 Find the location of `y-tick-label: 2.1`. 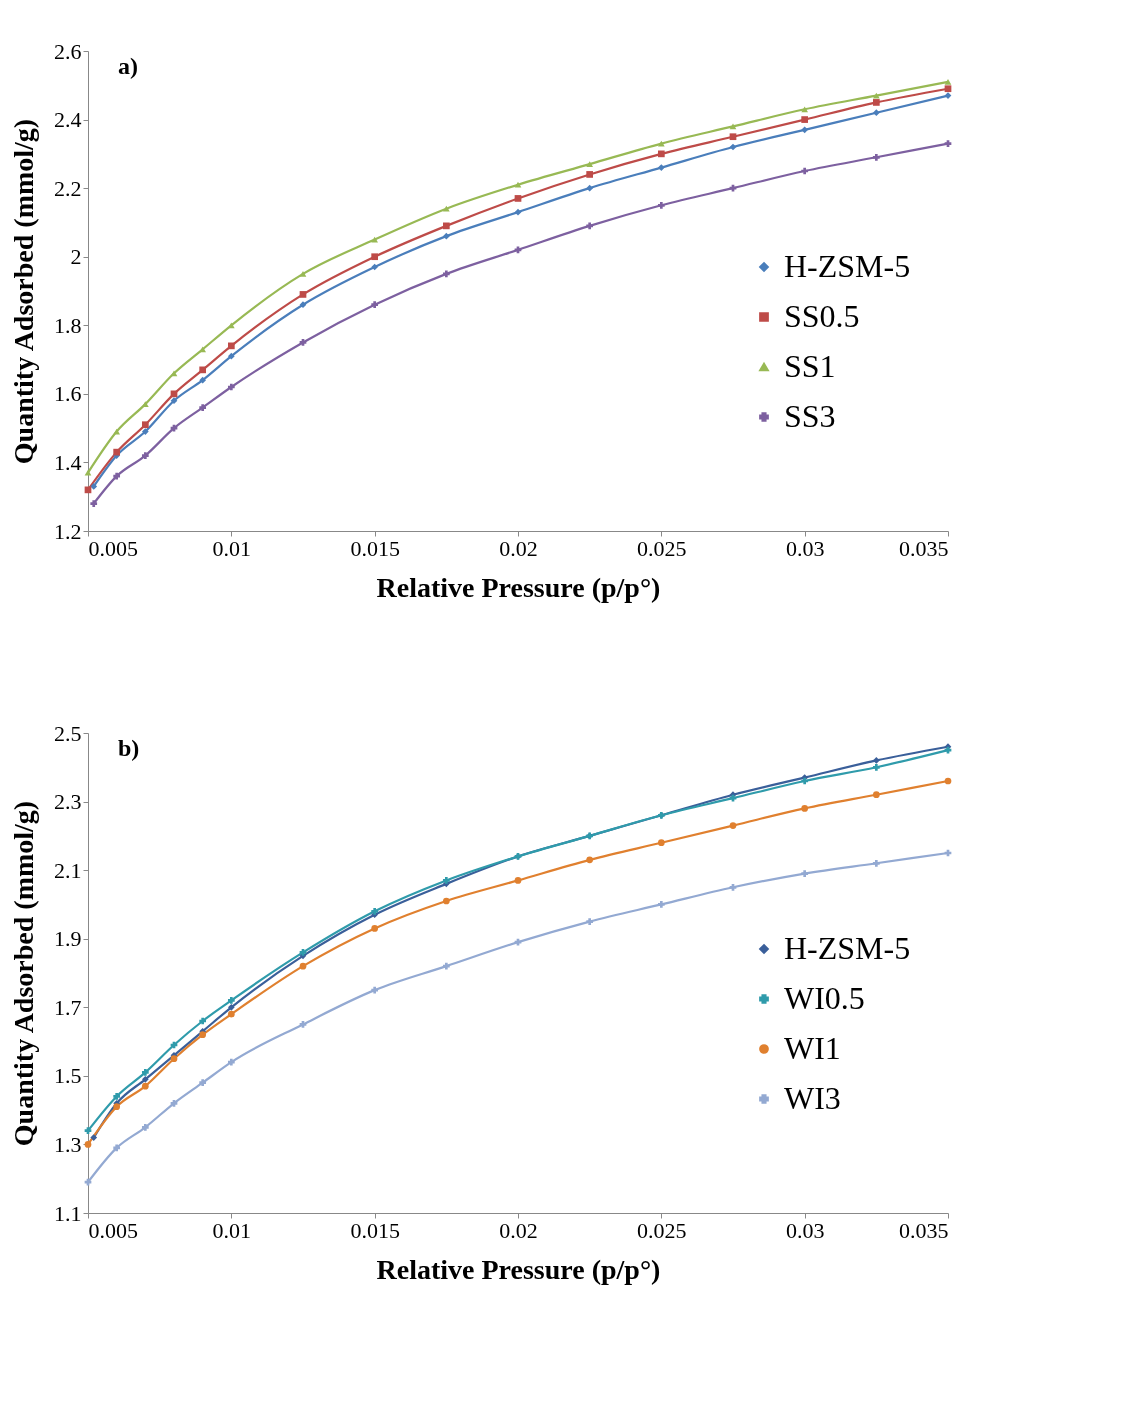

y-tick-label: 2.1 is located at coordinates (68, 870).